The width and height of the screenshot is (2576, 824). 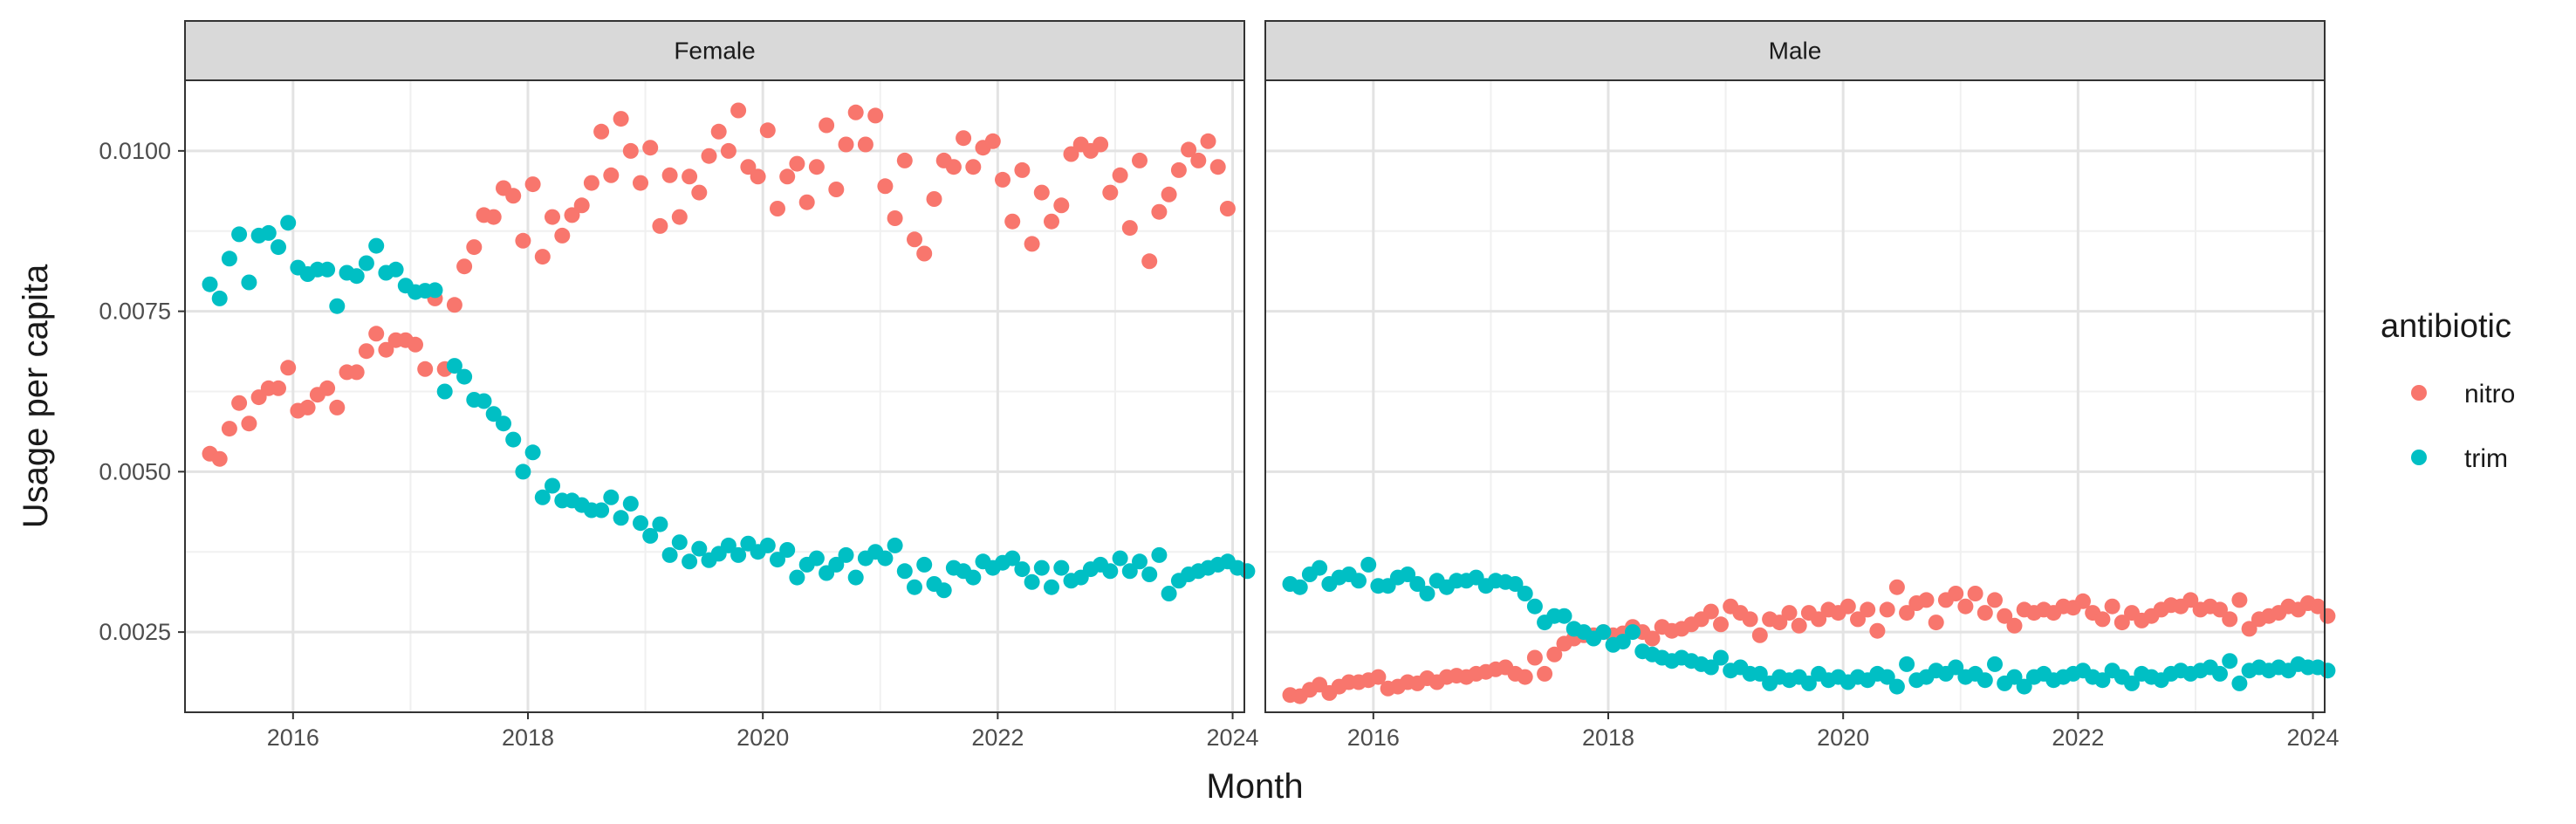 I want to click on legend: antibiotic nitro trim, so click(x=2448, y=390).